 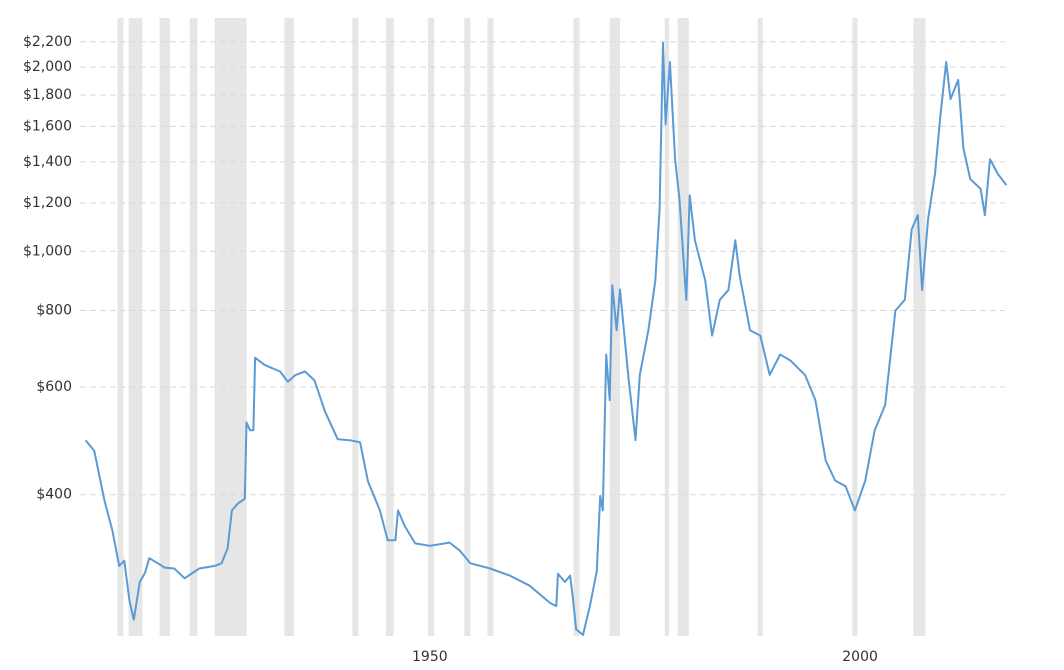 What do you see at coordinates (54, 387) in the screenshot?
I see `y-tick-label: $600` at bounding box center [54, 387].